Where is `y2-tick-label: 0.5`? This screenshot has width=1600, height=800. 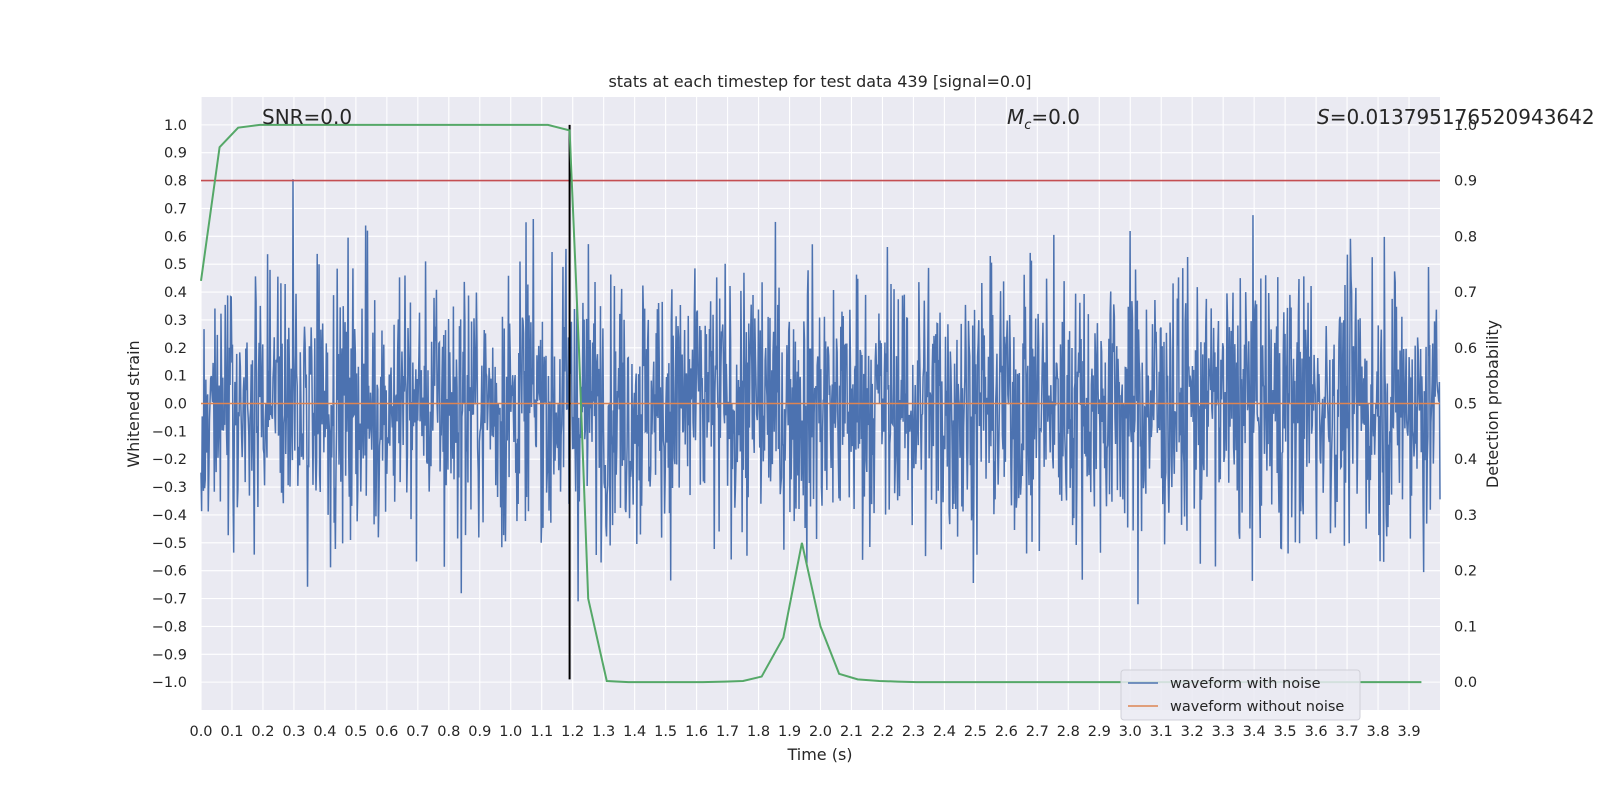
y2-tick-label: 0.5 is located at coordinates (1465, 405).